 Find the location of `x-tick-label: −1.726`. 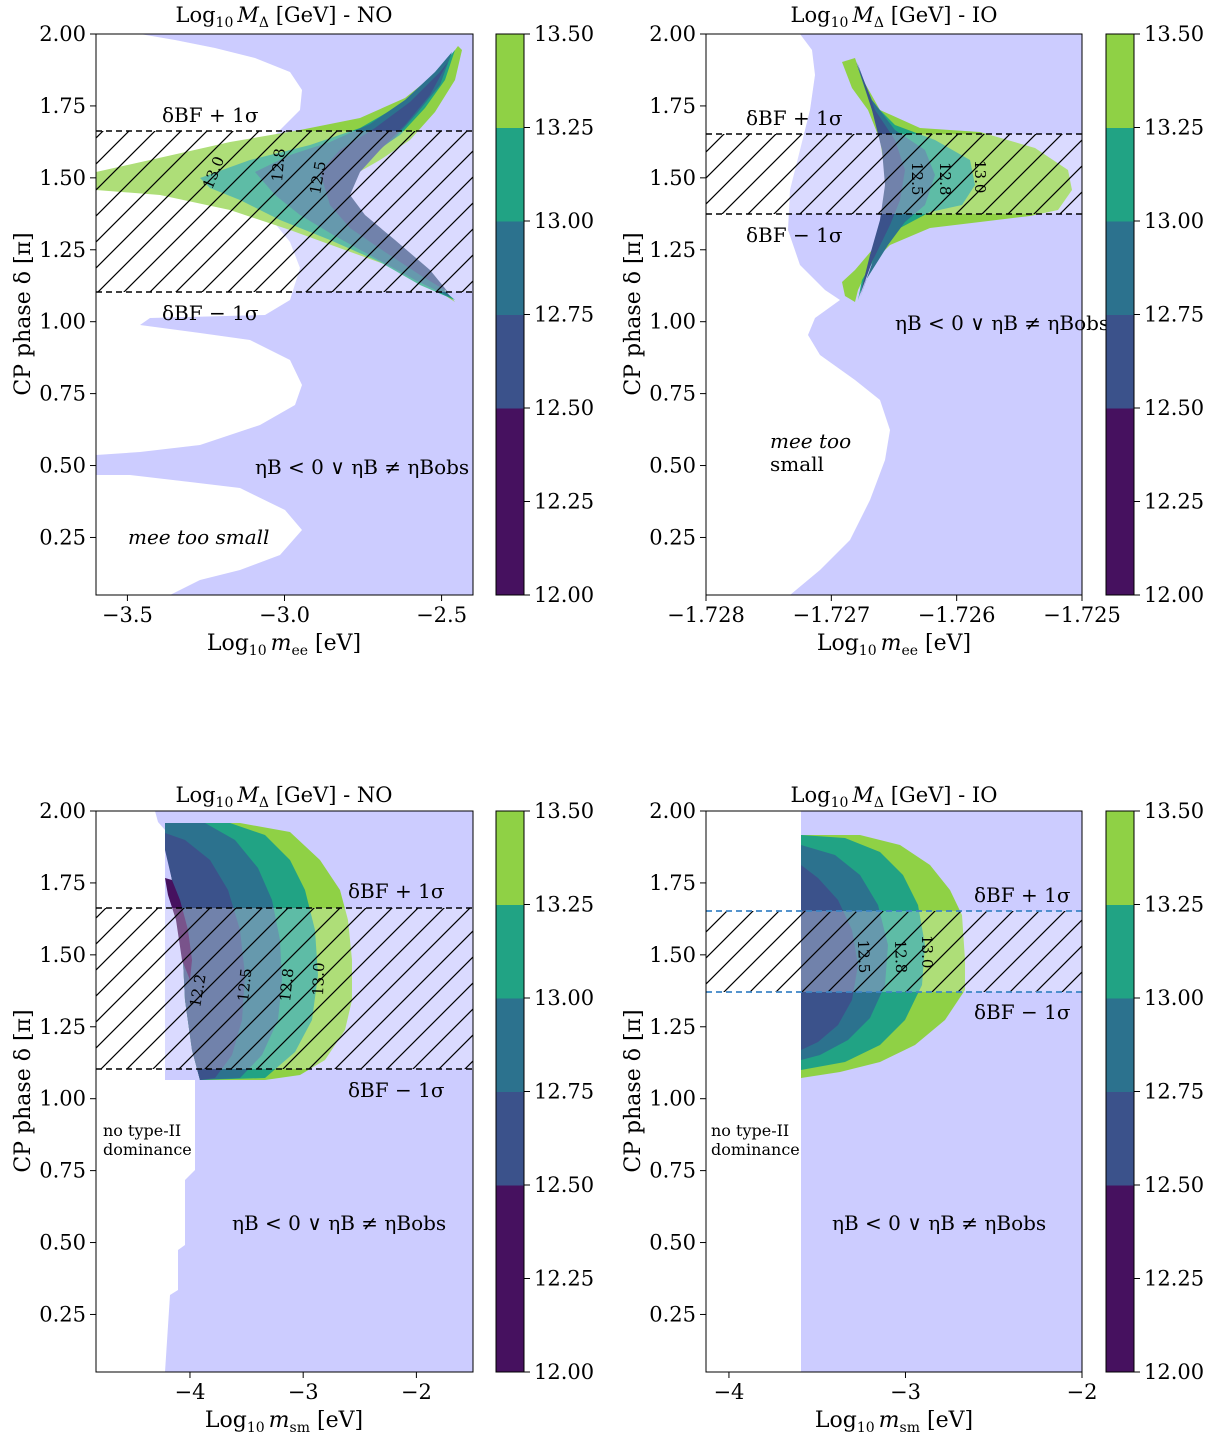

x-tick-label: −1.726 is located at coordinates (957, 615).